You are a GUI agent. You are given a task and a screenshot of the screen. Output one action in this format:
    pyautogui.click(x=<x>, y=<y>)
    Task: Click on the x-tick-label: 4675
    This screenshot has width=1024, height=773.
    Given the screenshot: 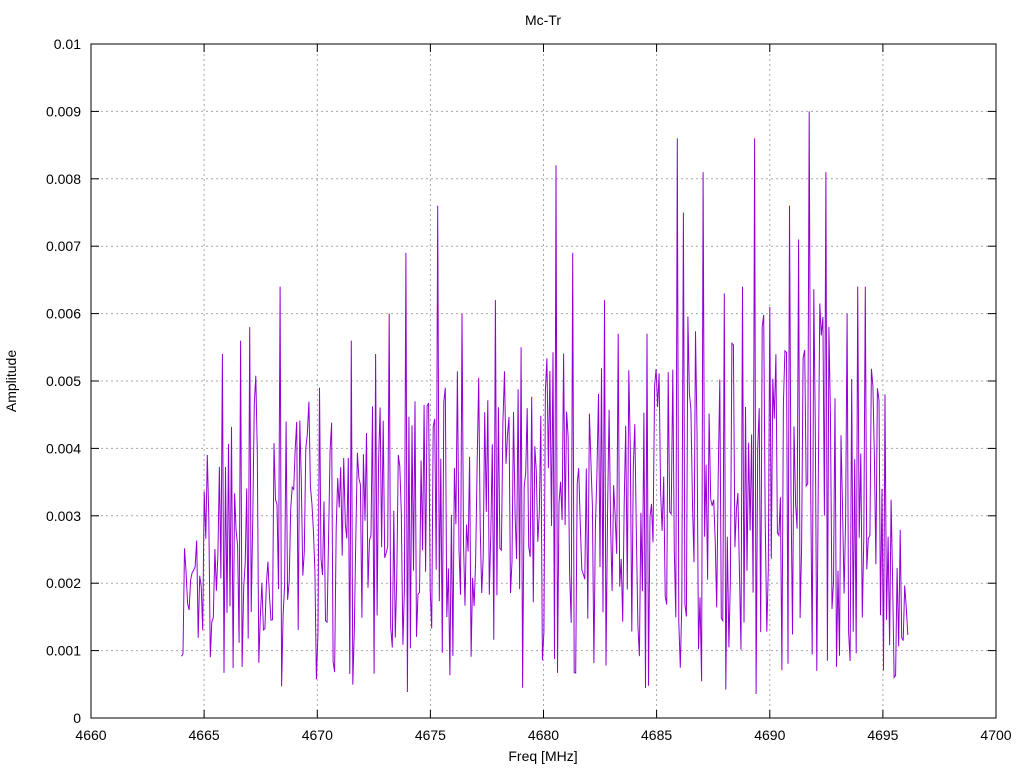 What is the action you would take?
    pyautogui.click(x=430, y=735)
    